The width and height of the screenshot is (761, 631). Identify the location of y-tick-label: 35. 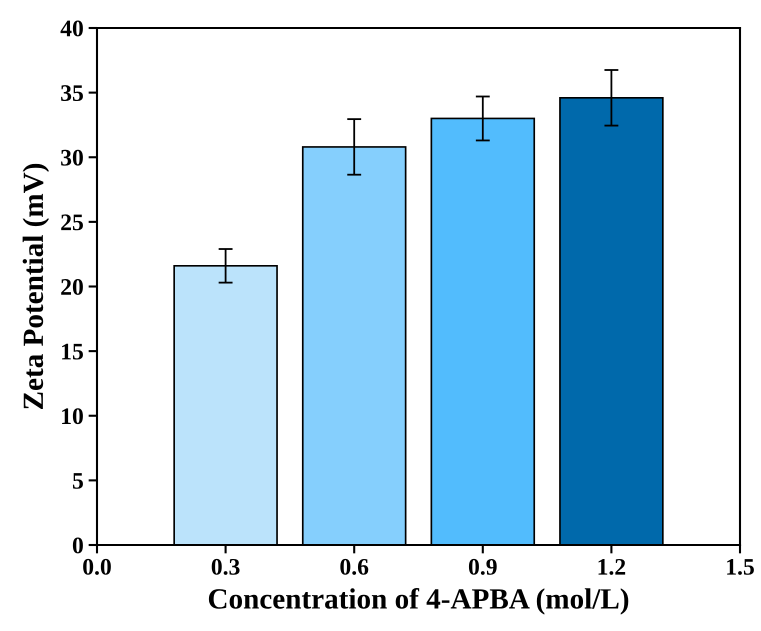
(72, 93).